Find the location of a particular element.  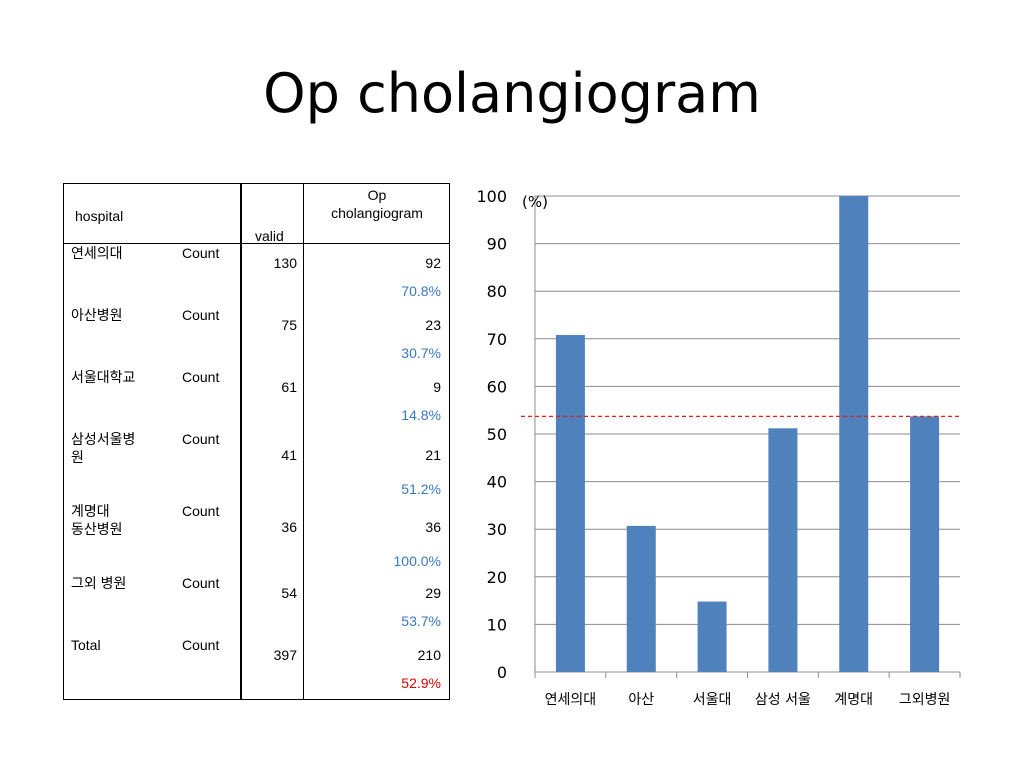

row-percent-value: 52.9% is located at coordinates (421, 683).